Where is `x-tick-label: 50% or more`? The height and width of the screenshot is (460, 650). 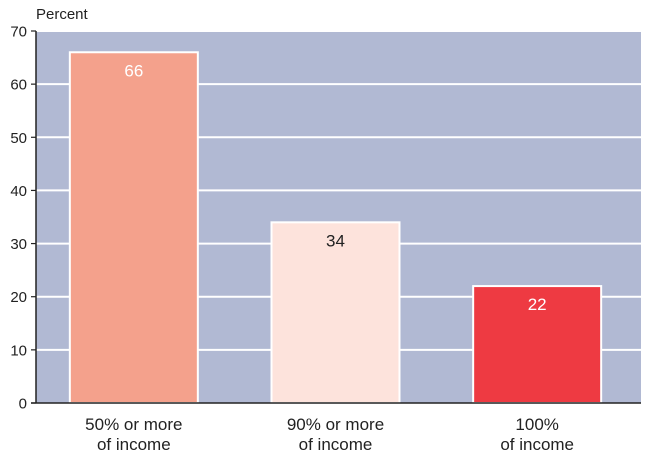
x-tick-label: 50% or more is located at coordinates (133, 424).